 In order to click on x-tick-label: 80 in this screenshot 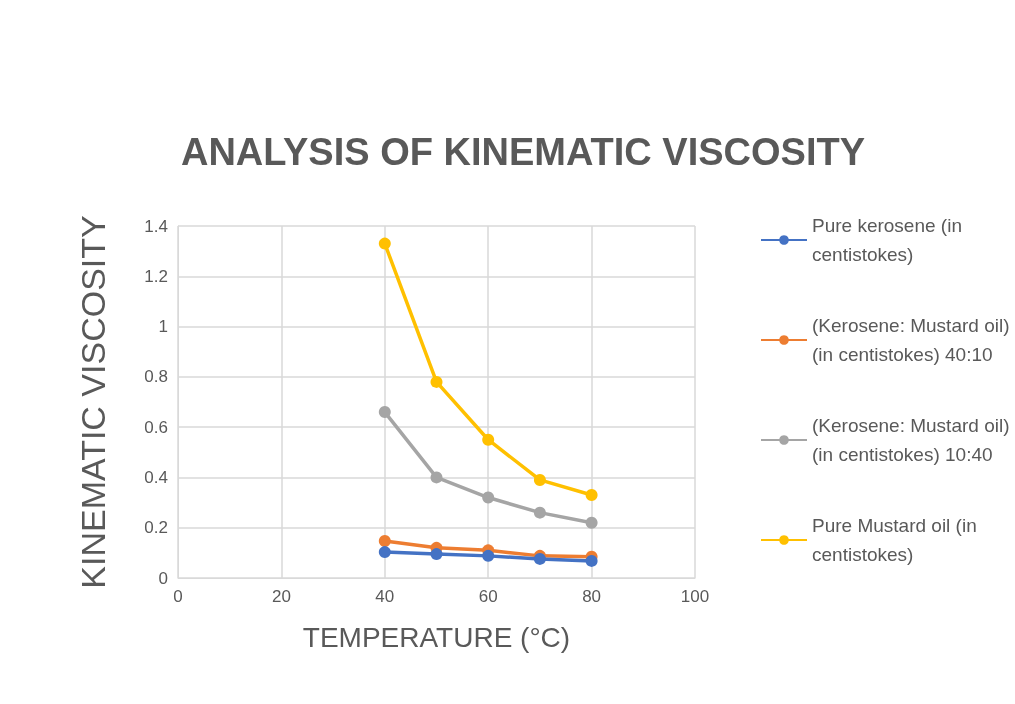, I will do `click(592, 596)`.